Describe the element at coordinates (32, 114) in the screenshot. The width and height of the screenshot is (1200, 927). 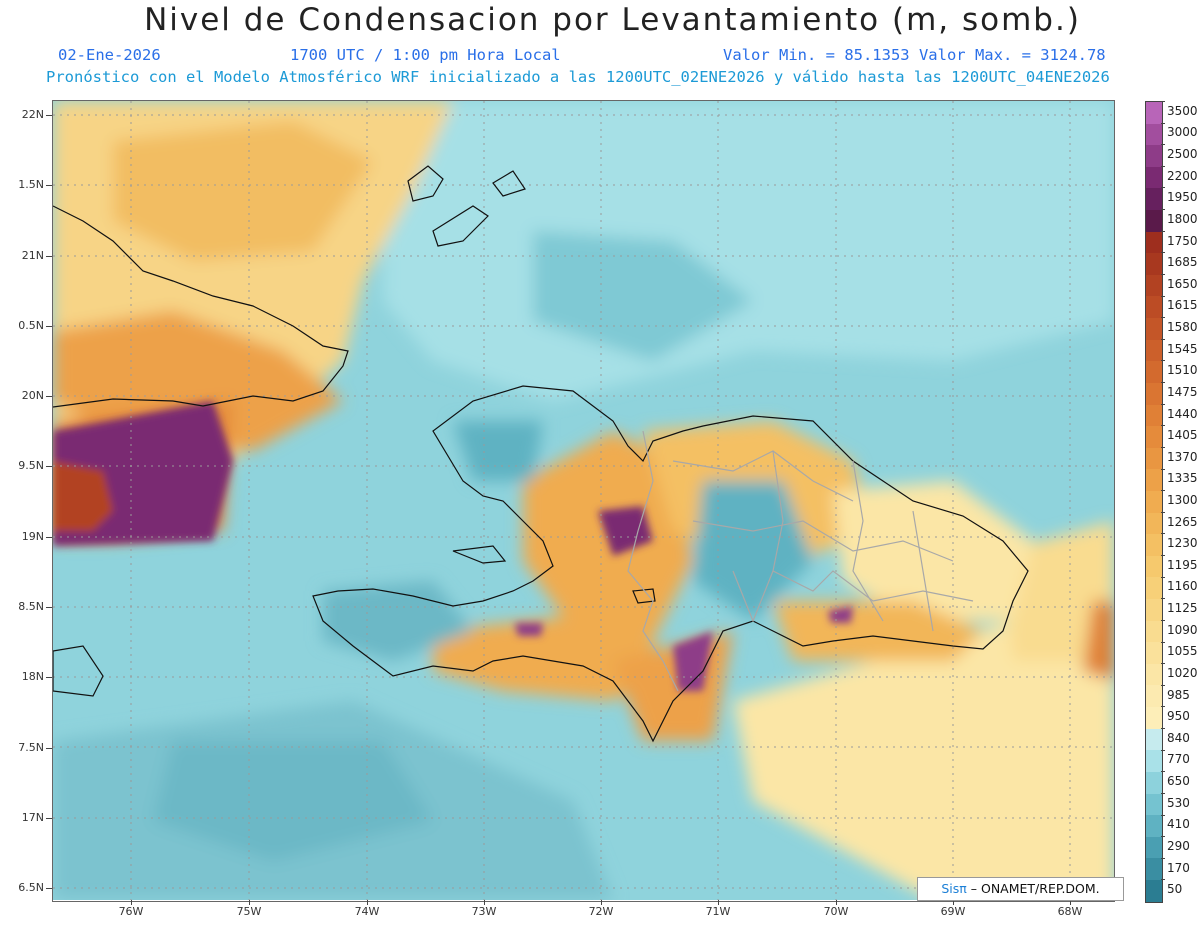
I see `lat-label: 22N` at that location.